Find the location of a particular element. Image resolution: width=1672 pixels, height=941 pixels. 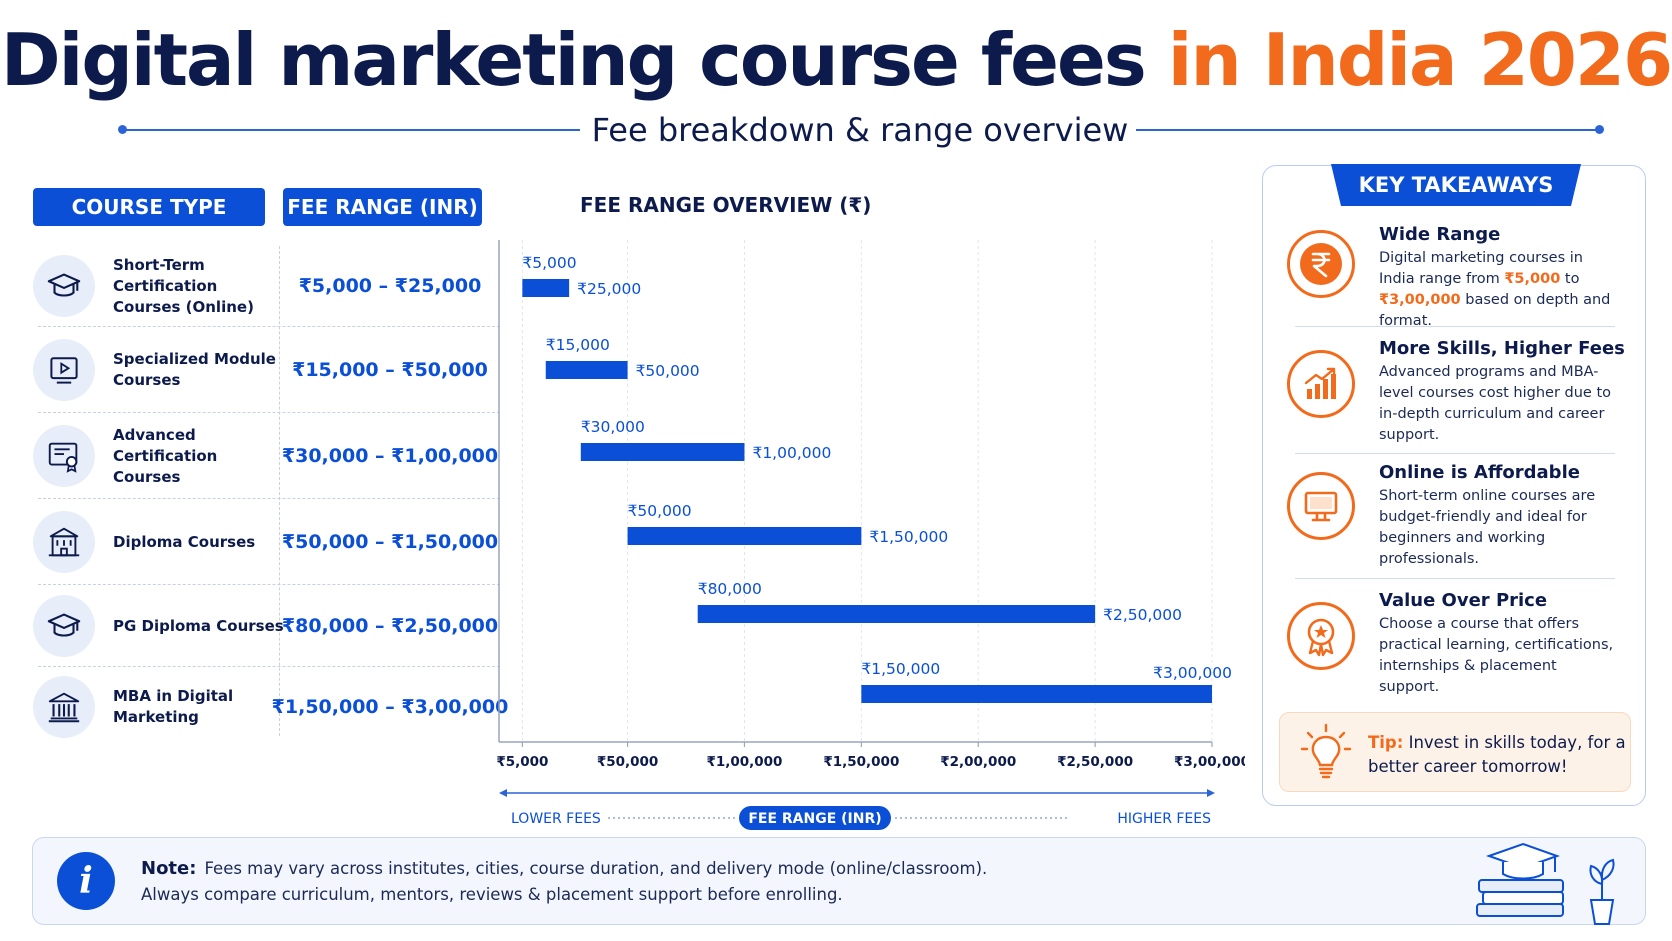

divider-dot-right is located at coordinates (1599, 129).